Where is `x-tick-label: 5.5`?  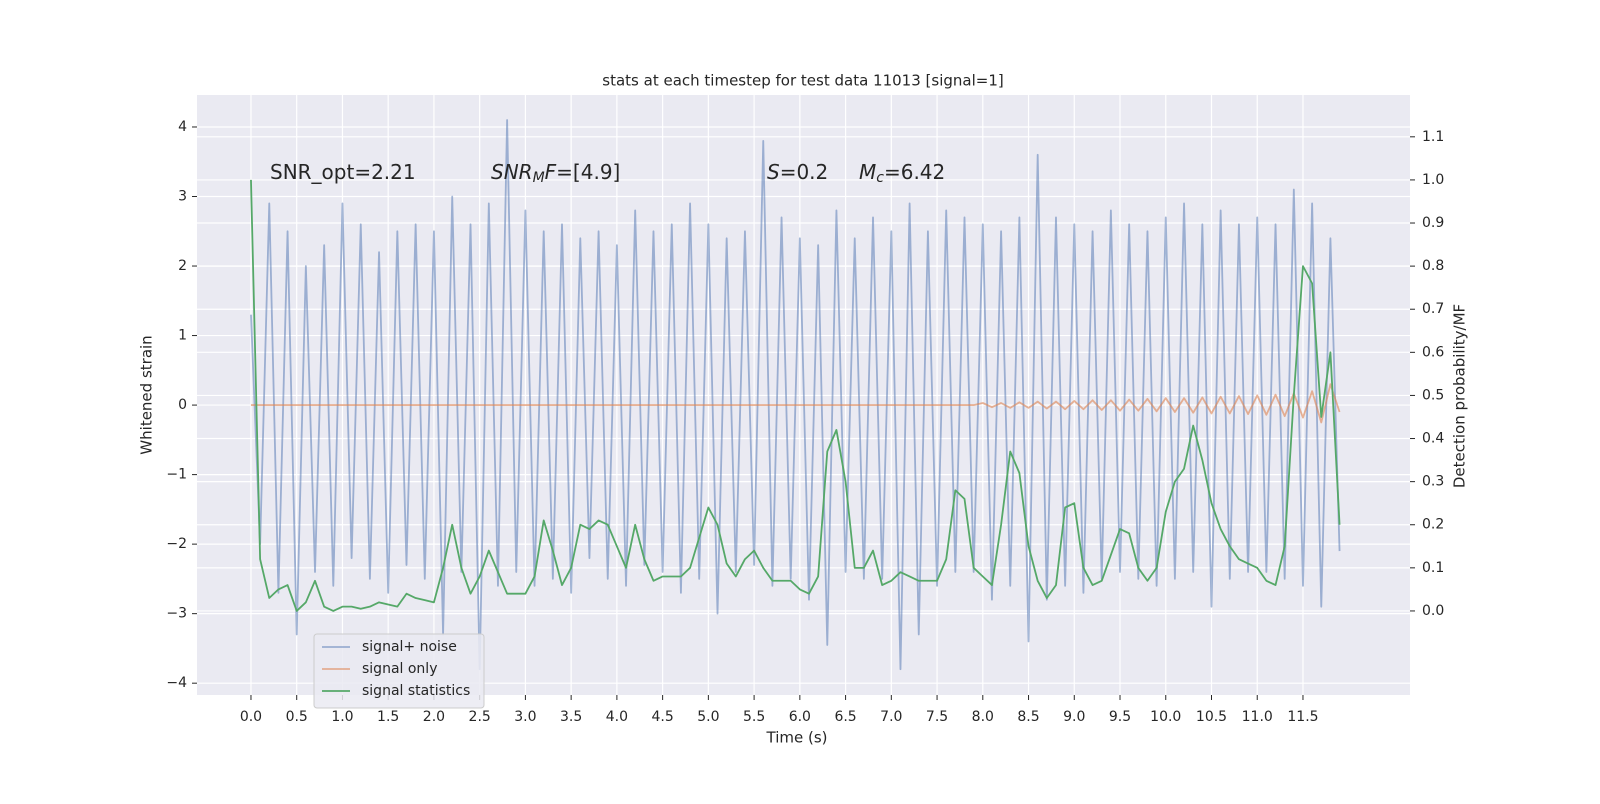
x-tick-label: 5.5 is located at coordinates (754, 717).